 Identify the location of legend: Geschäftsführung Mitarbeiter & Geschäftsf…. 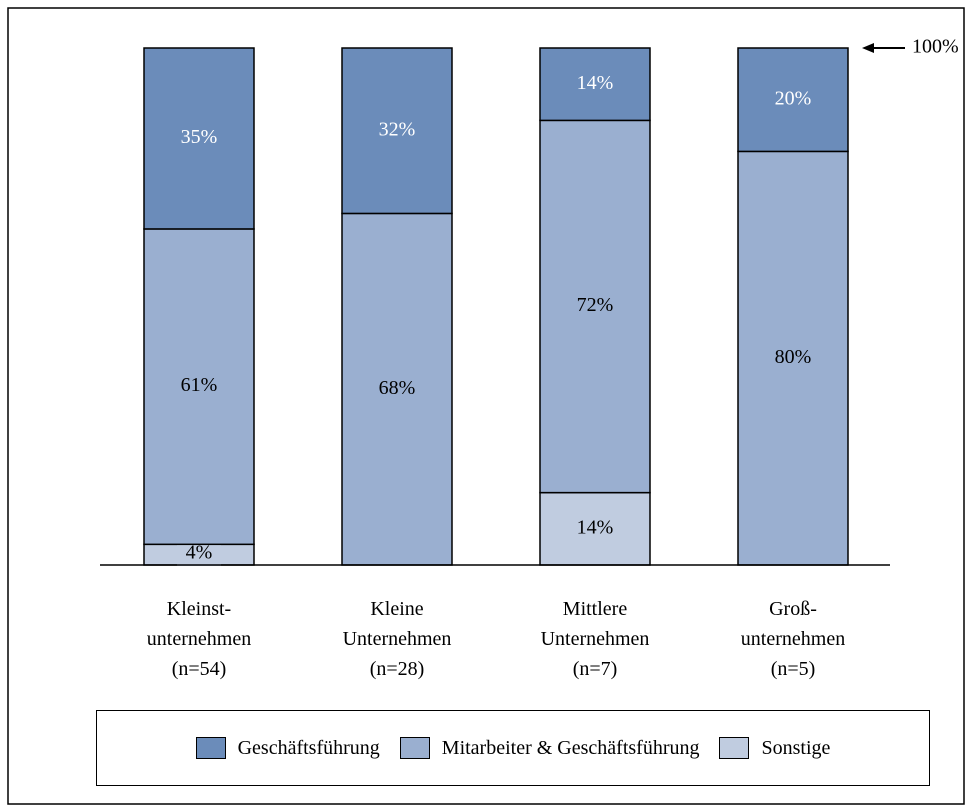
(513, 748).